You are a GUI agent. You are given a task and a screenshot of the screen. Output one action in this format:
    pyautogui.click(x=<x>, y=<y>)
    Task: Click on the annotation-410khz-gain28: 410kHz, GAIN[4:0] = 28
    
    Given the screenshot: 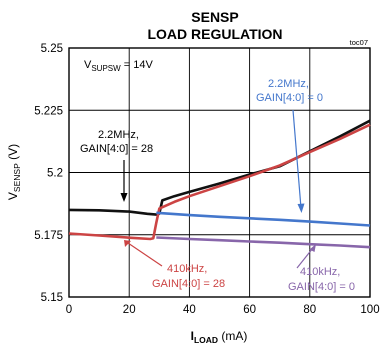 What is the action you would take?
    pyautogui.click(x=174, y=265)
    